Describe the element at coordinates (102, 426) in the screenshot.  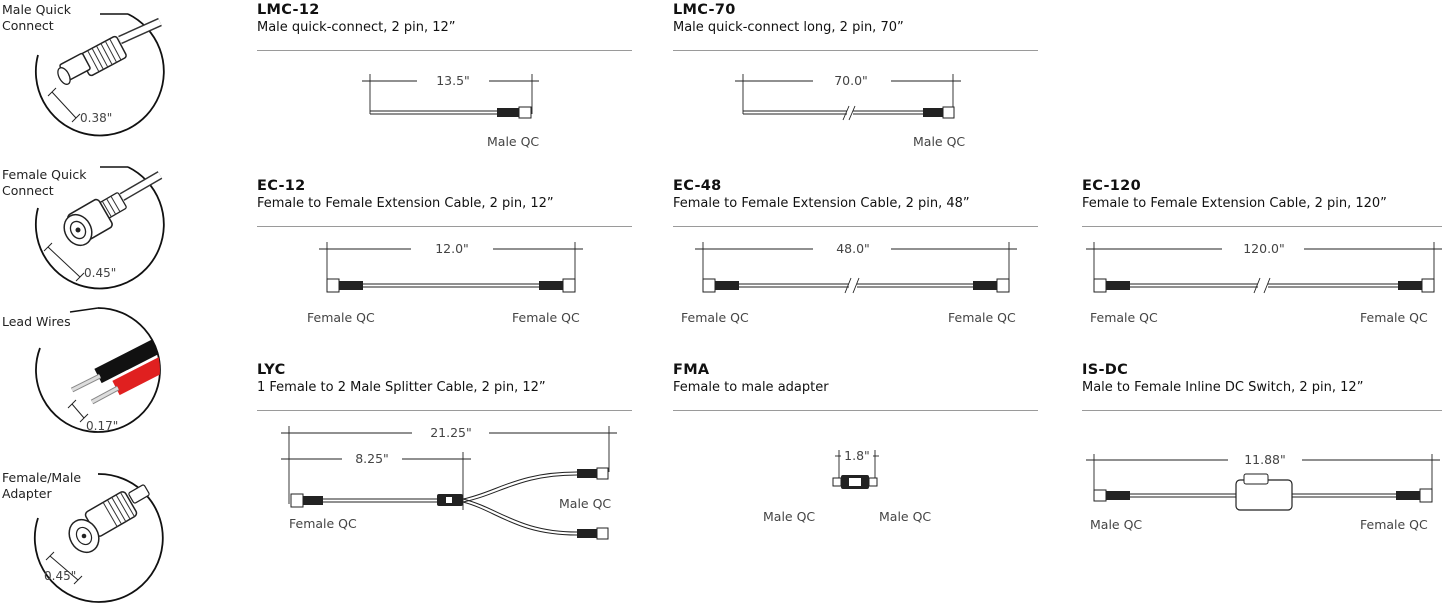
I see `legend-dimension: 0.17"` at that location.